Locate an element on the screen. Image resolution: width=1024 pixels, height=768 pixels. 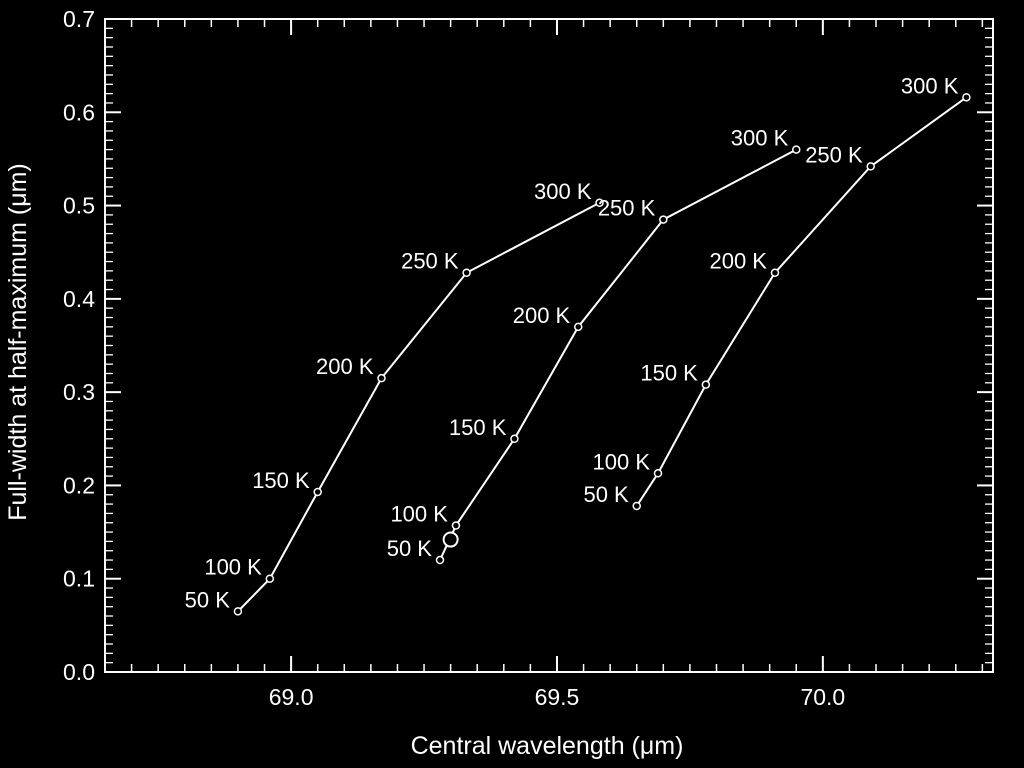
y-tick-label: 0.5 is located at coordinates (79, 206).